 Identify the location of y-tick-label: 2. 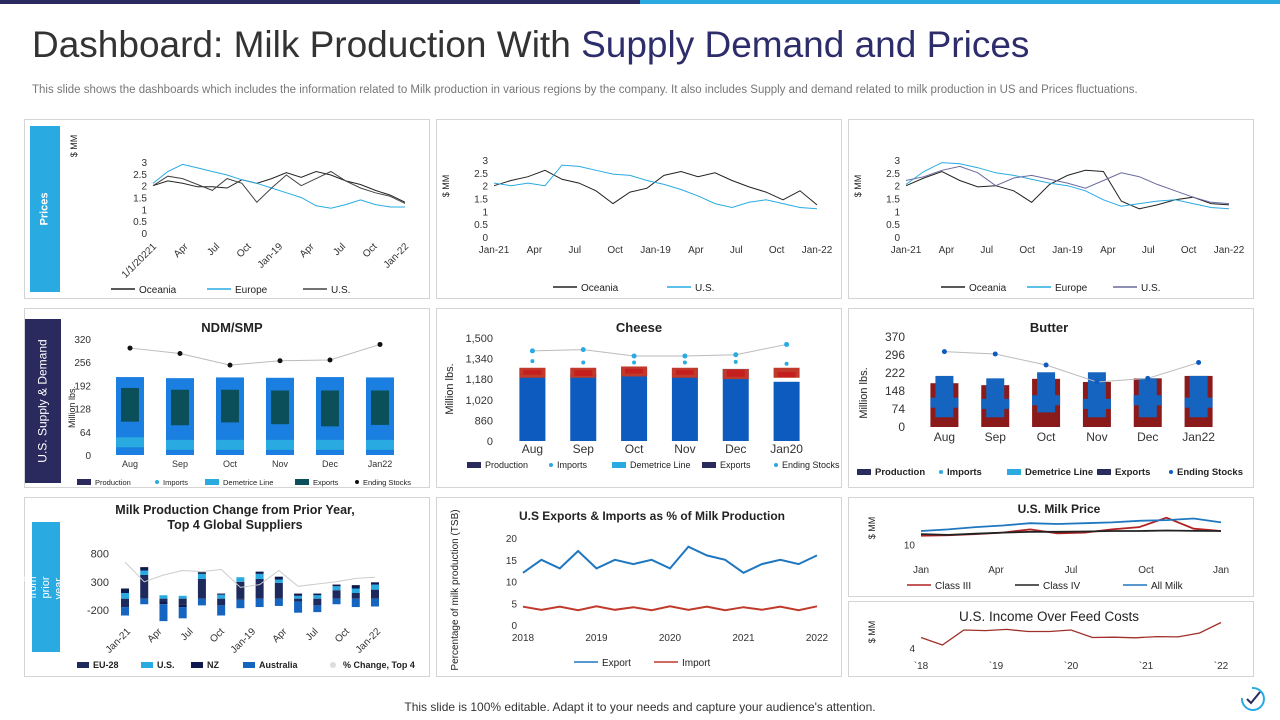
(144, 187).